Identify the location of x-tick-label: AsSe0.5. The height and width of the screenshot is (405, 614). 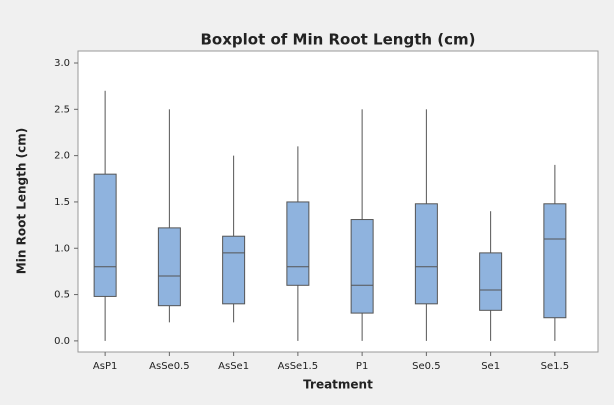
(169, 366).